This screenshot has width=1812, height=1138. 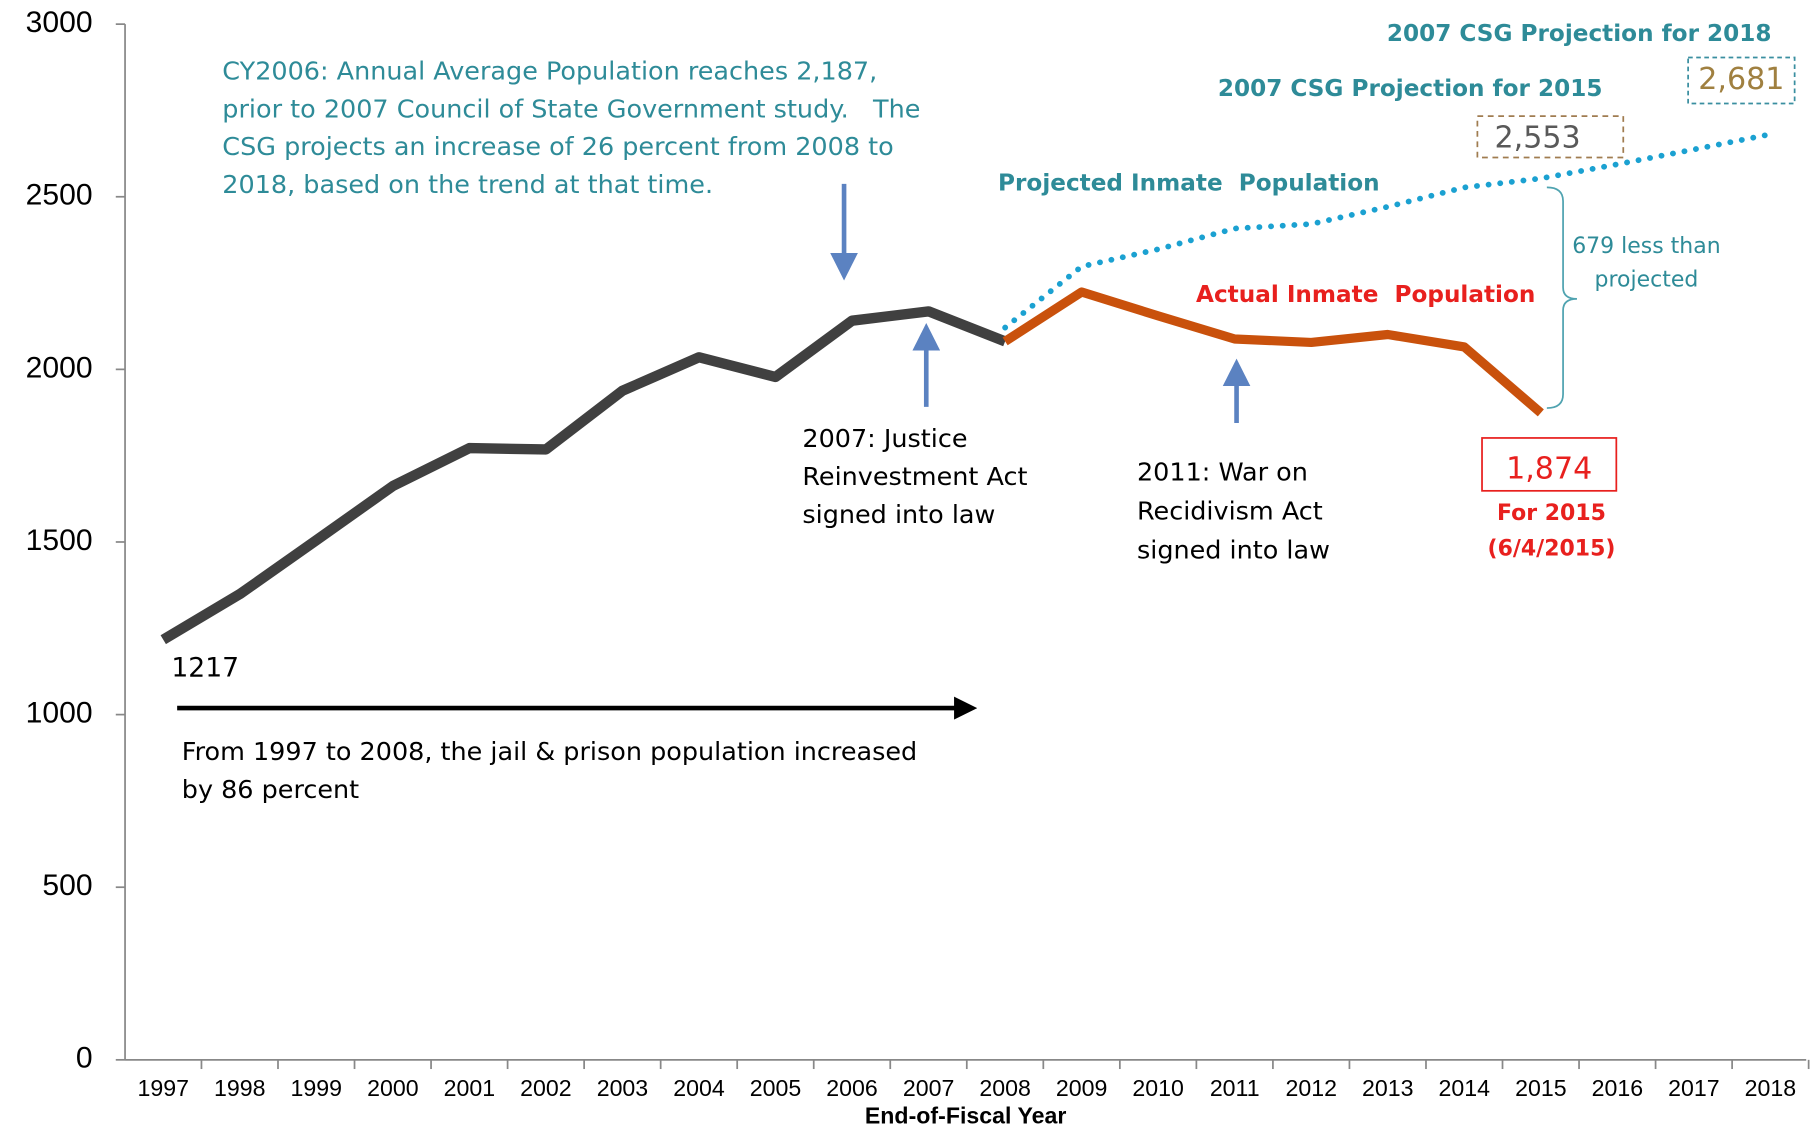 What do you see at coordinates (928, 1088) in the screenshot?
I see `x-tick-label: 2007` at bounding box center [928, 1088].